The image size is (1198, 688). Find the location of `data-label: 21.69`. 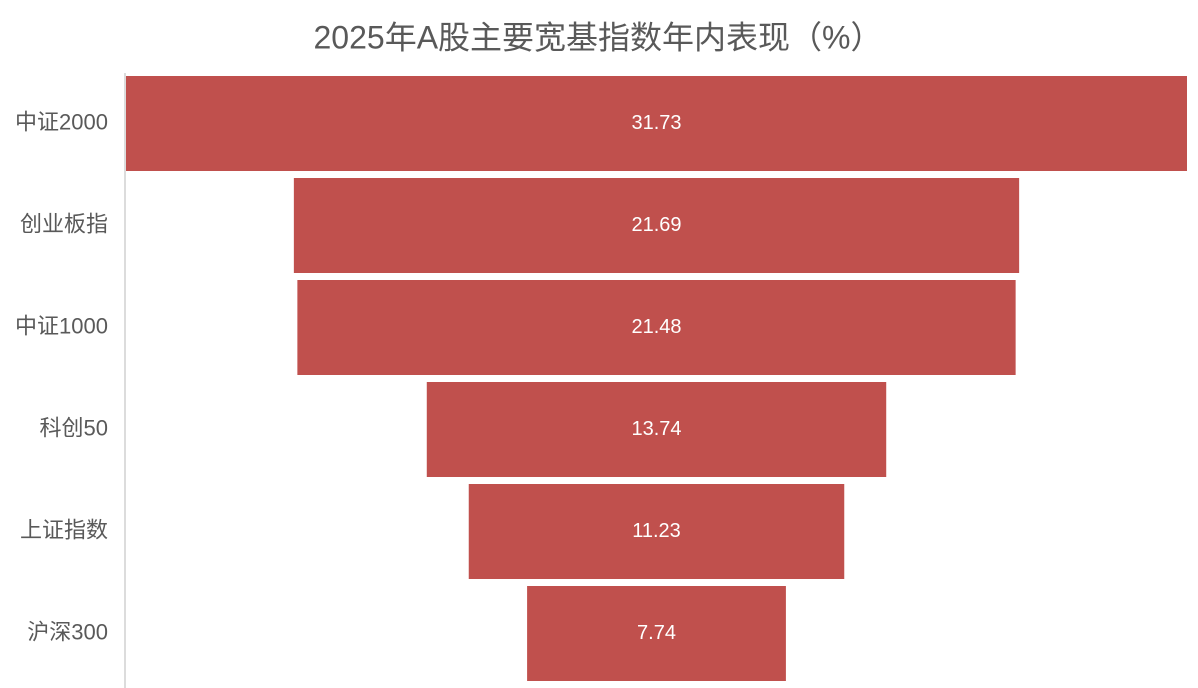

data-label: 21.69 is located at coordinates (656, 225).